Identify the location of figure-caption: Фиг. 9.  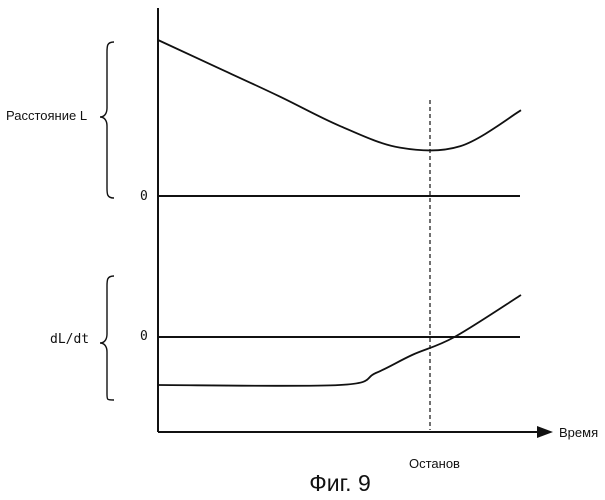
(302, 483).